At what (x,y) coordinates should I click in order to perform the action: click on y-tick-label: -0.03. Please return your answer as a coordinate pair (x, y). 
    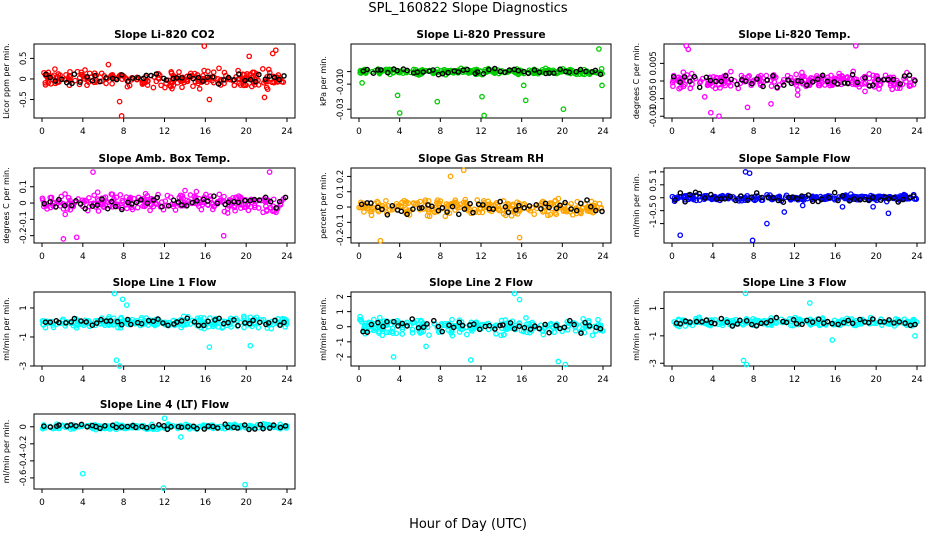
    Looking at the image, I should click on (341, 109).